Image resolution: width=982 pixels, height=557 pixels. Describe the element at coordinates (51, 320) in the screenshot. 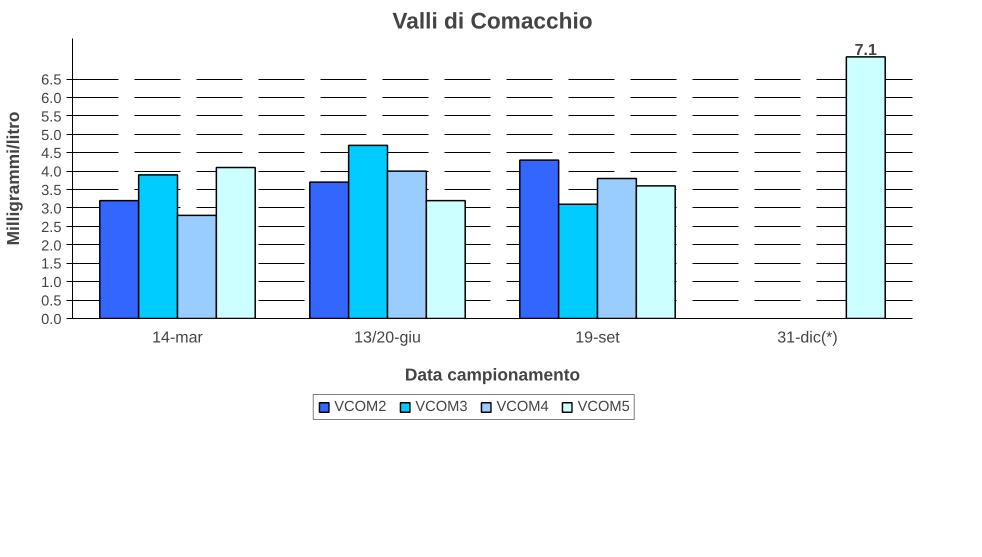

I see `y-tick-label: 0.0` at that location.